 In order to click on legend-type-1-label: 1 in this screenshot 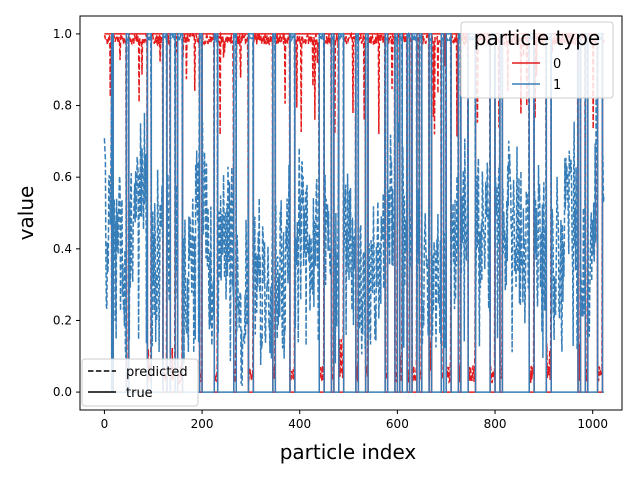, I will do `click(557, 85)`.